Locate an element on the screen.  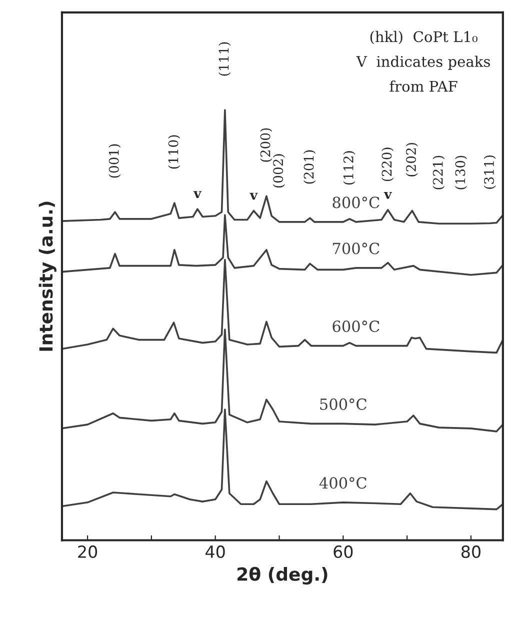
annotation: (311) is located at coordinates (490, 172).